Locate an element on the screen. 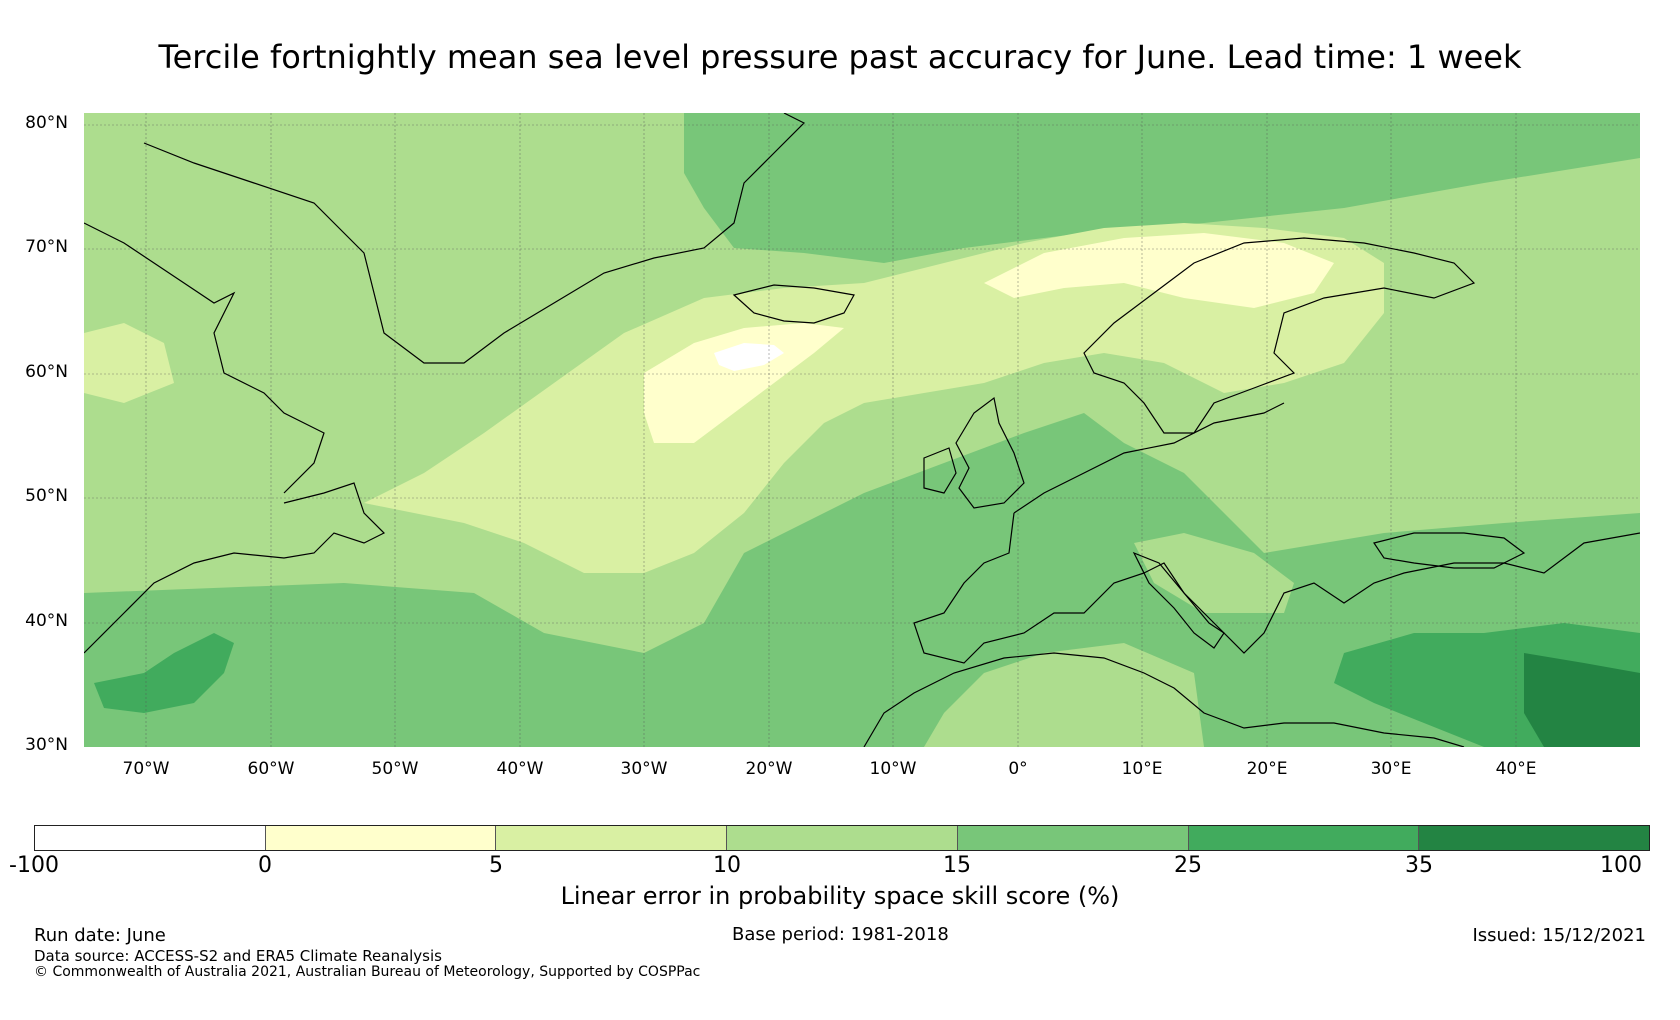  coast-newfoundland is located at coordinates (235, 568).